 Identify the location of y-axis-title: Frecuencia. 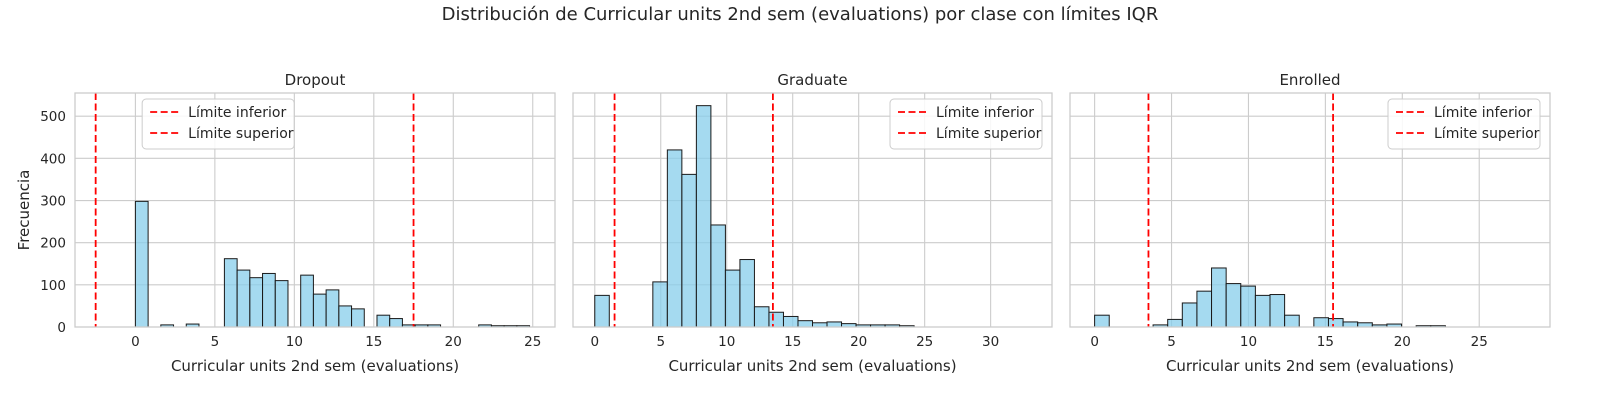
(24, 210).